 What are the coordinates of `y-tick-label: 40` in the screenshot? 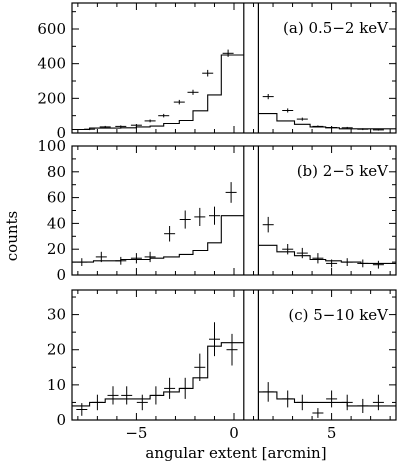 It's located at (56, 223).